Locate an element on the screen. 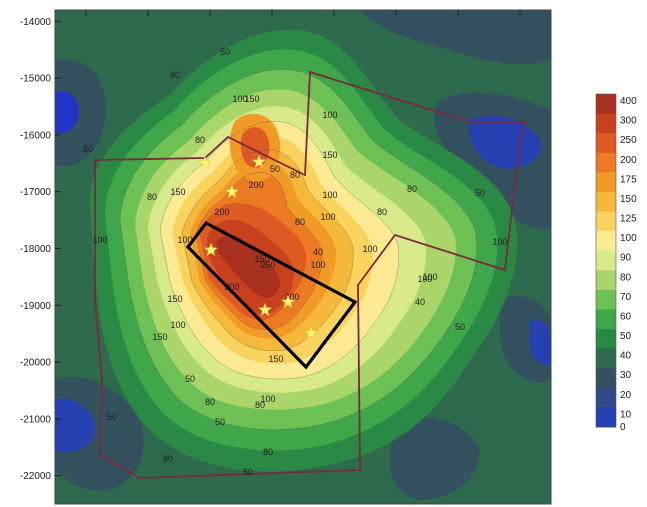  y-tick-label: -14000 is located at coordinates (36, 22).